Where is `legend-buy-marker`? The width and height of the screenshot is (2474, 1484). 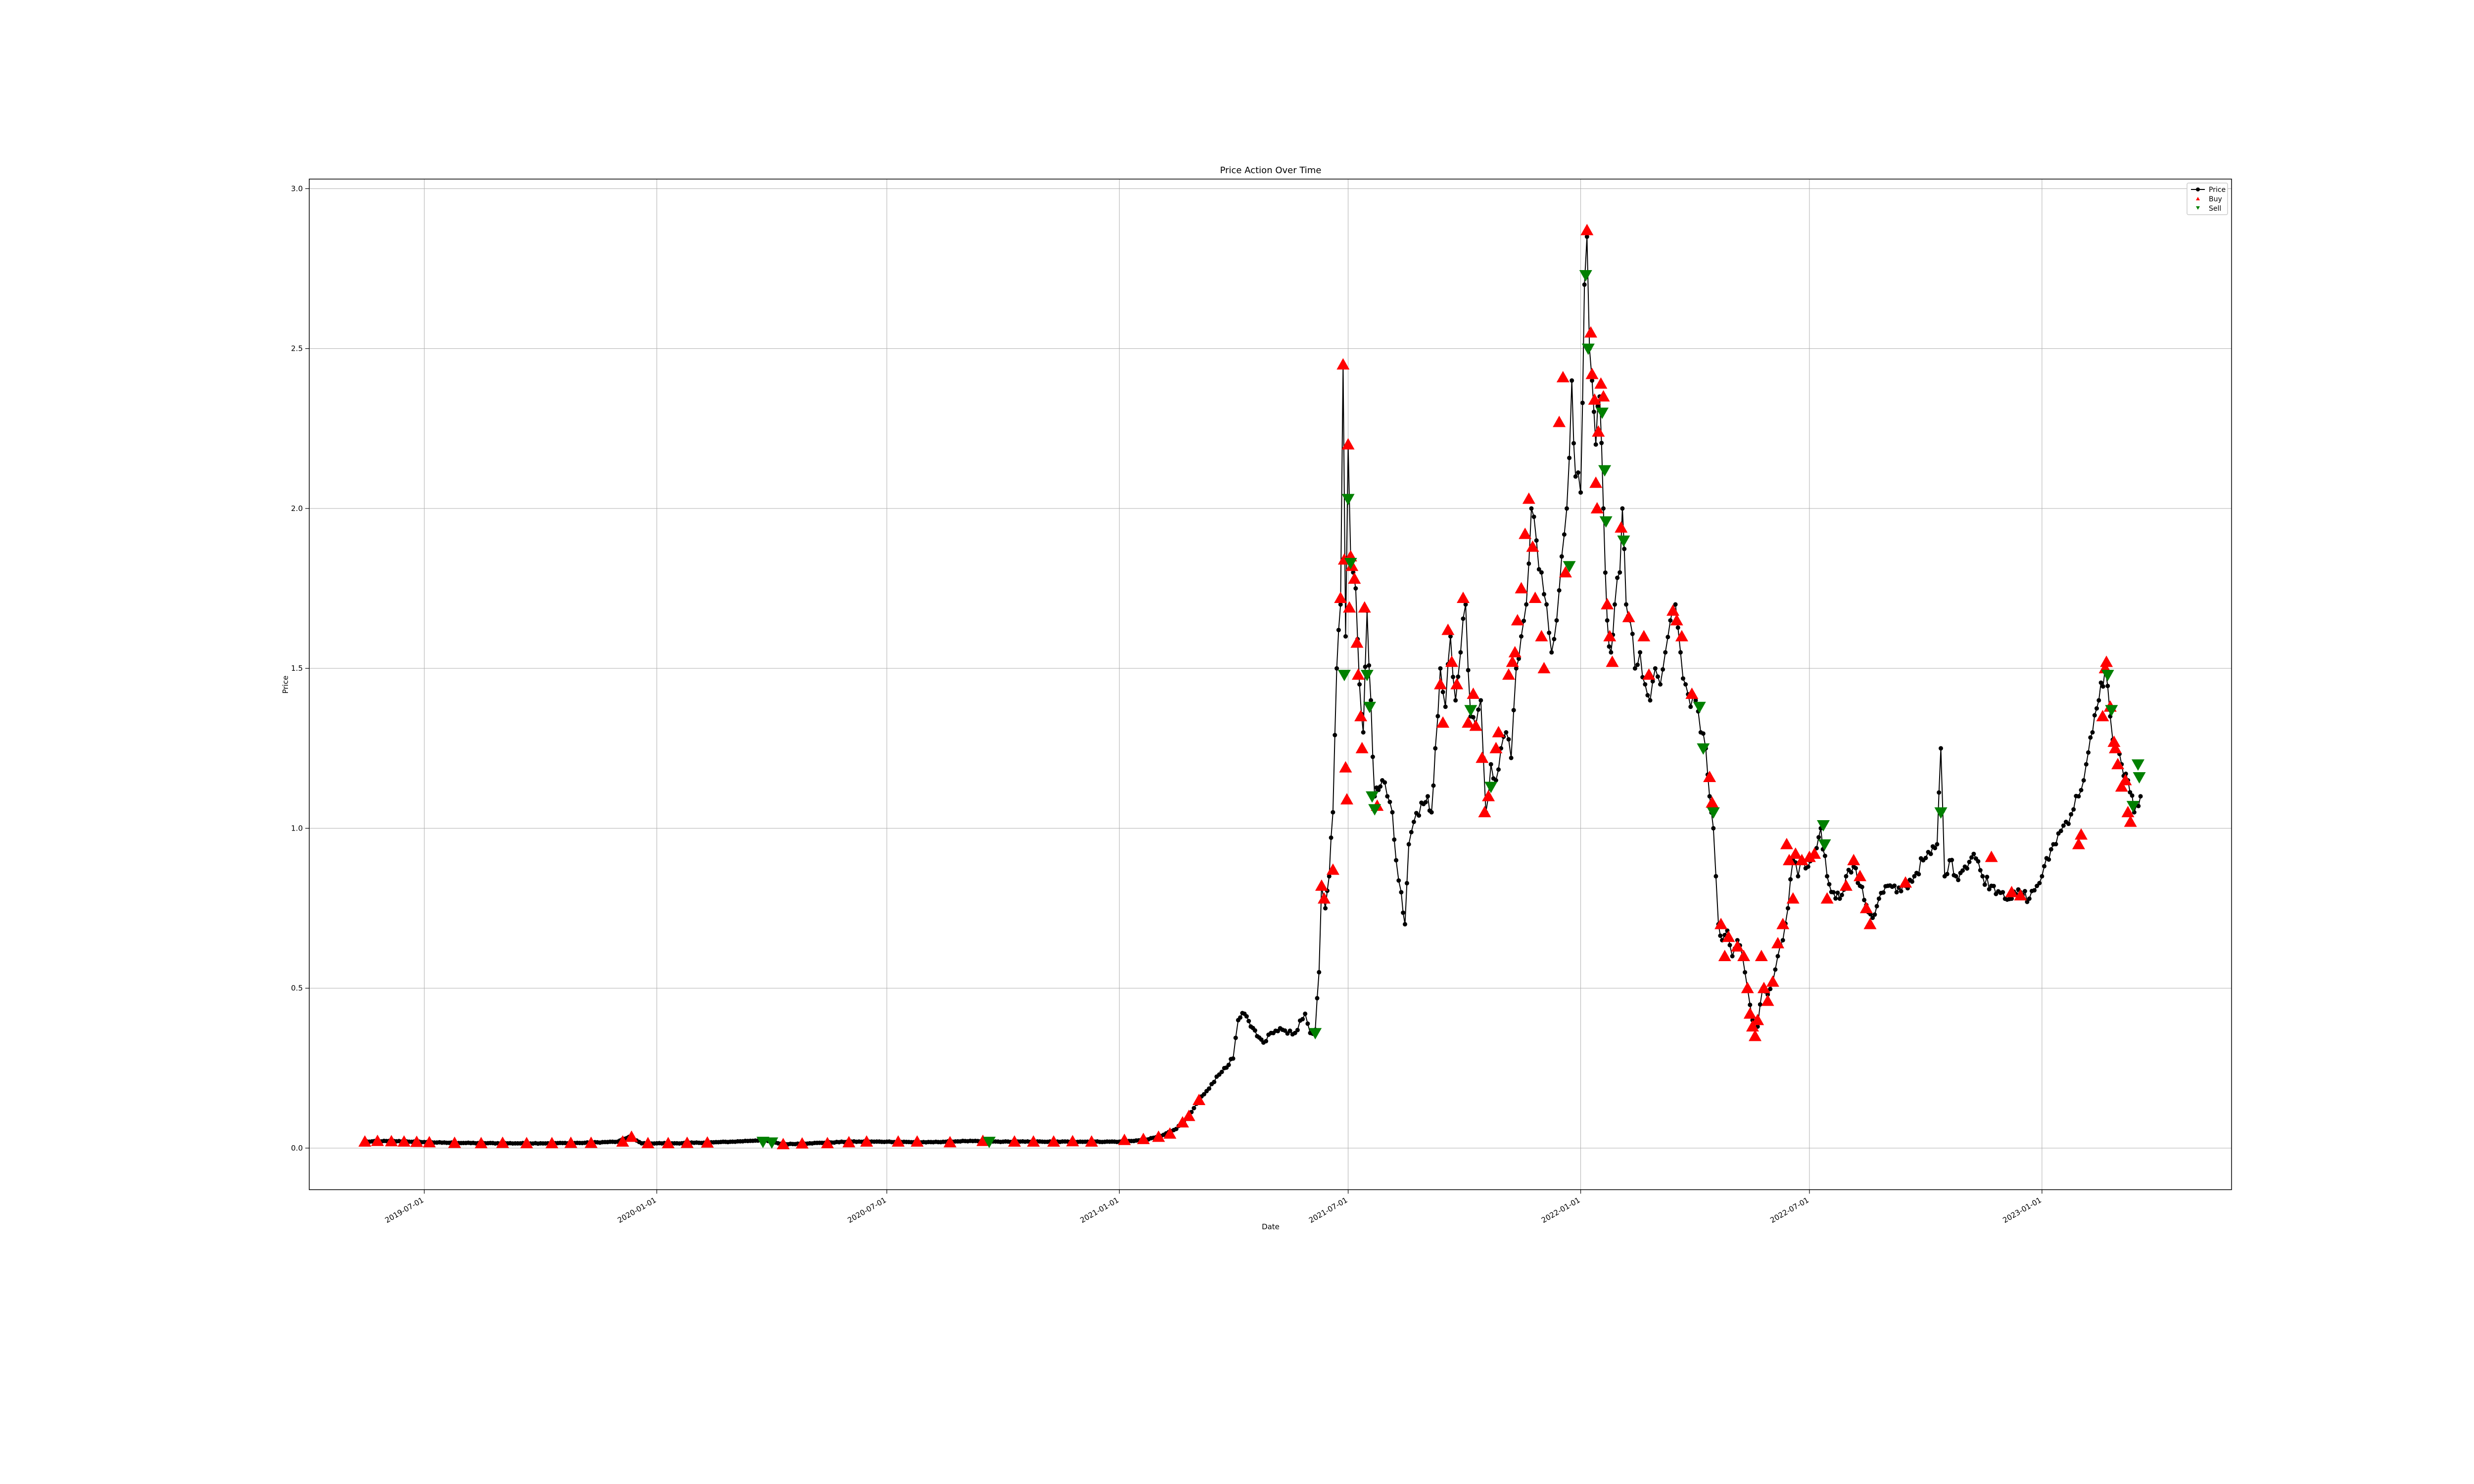
legend-buy-marker is located at coordinates (2198, 198).